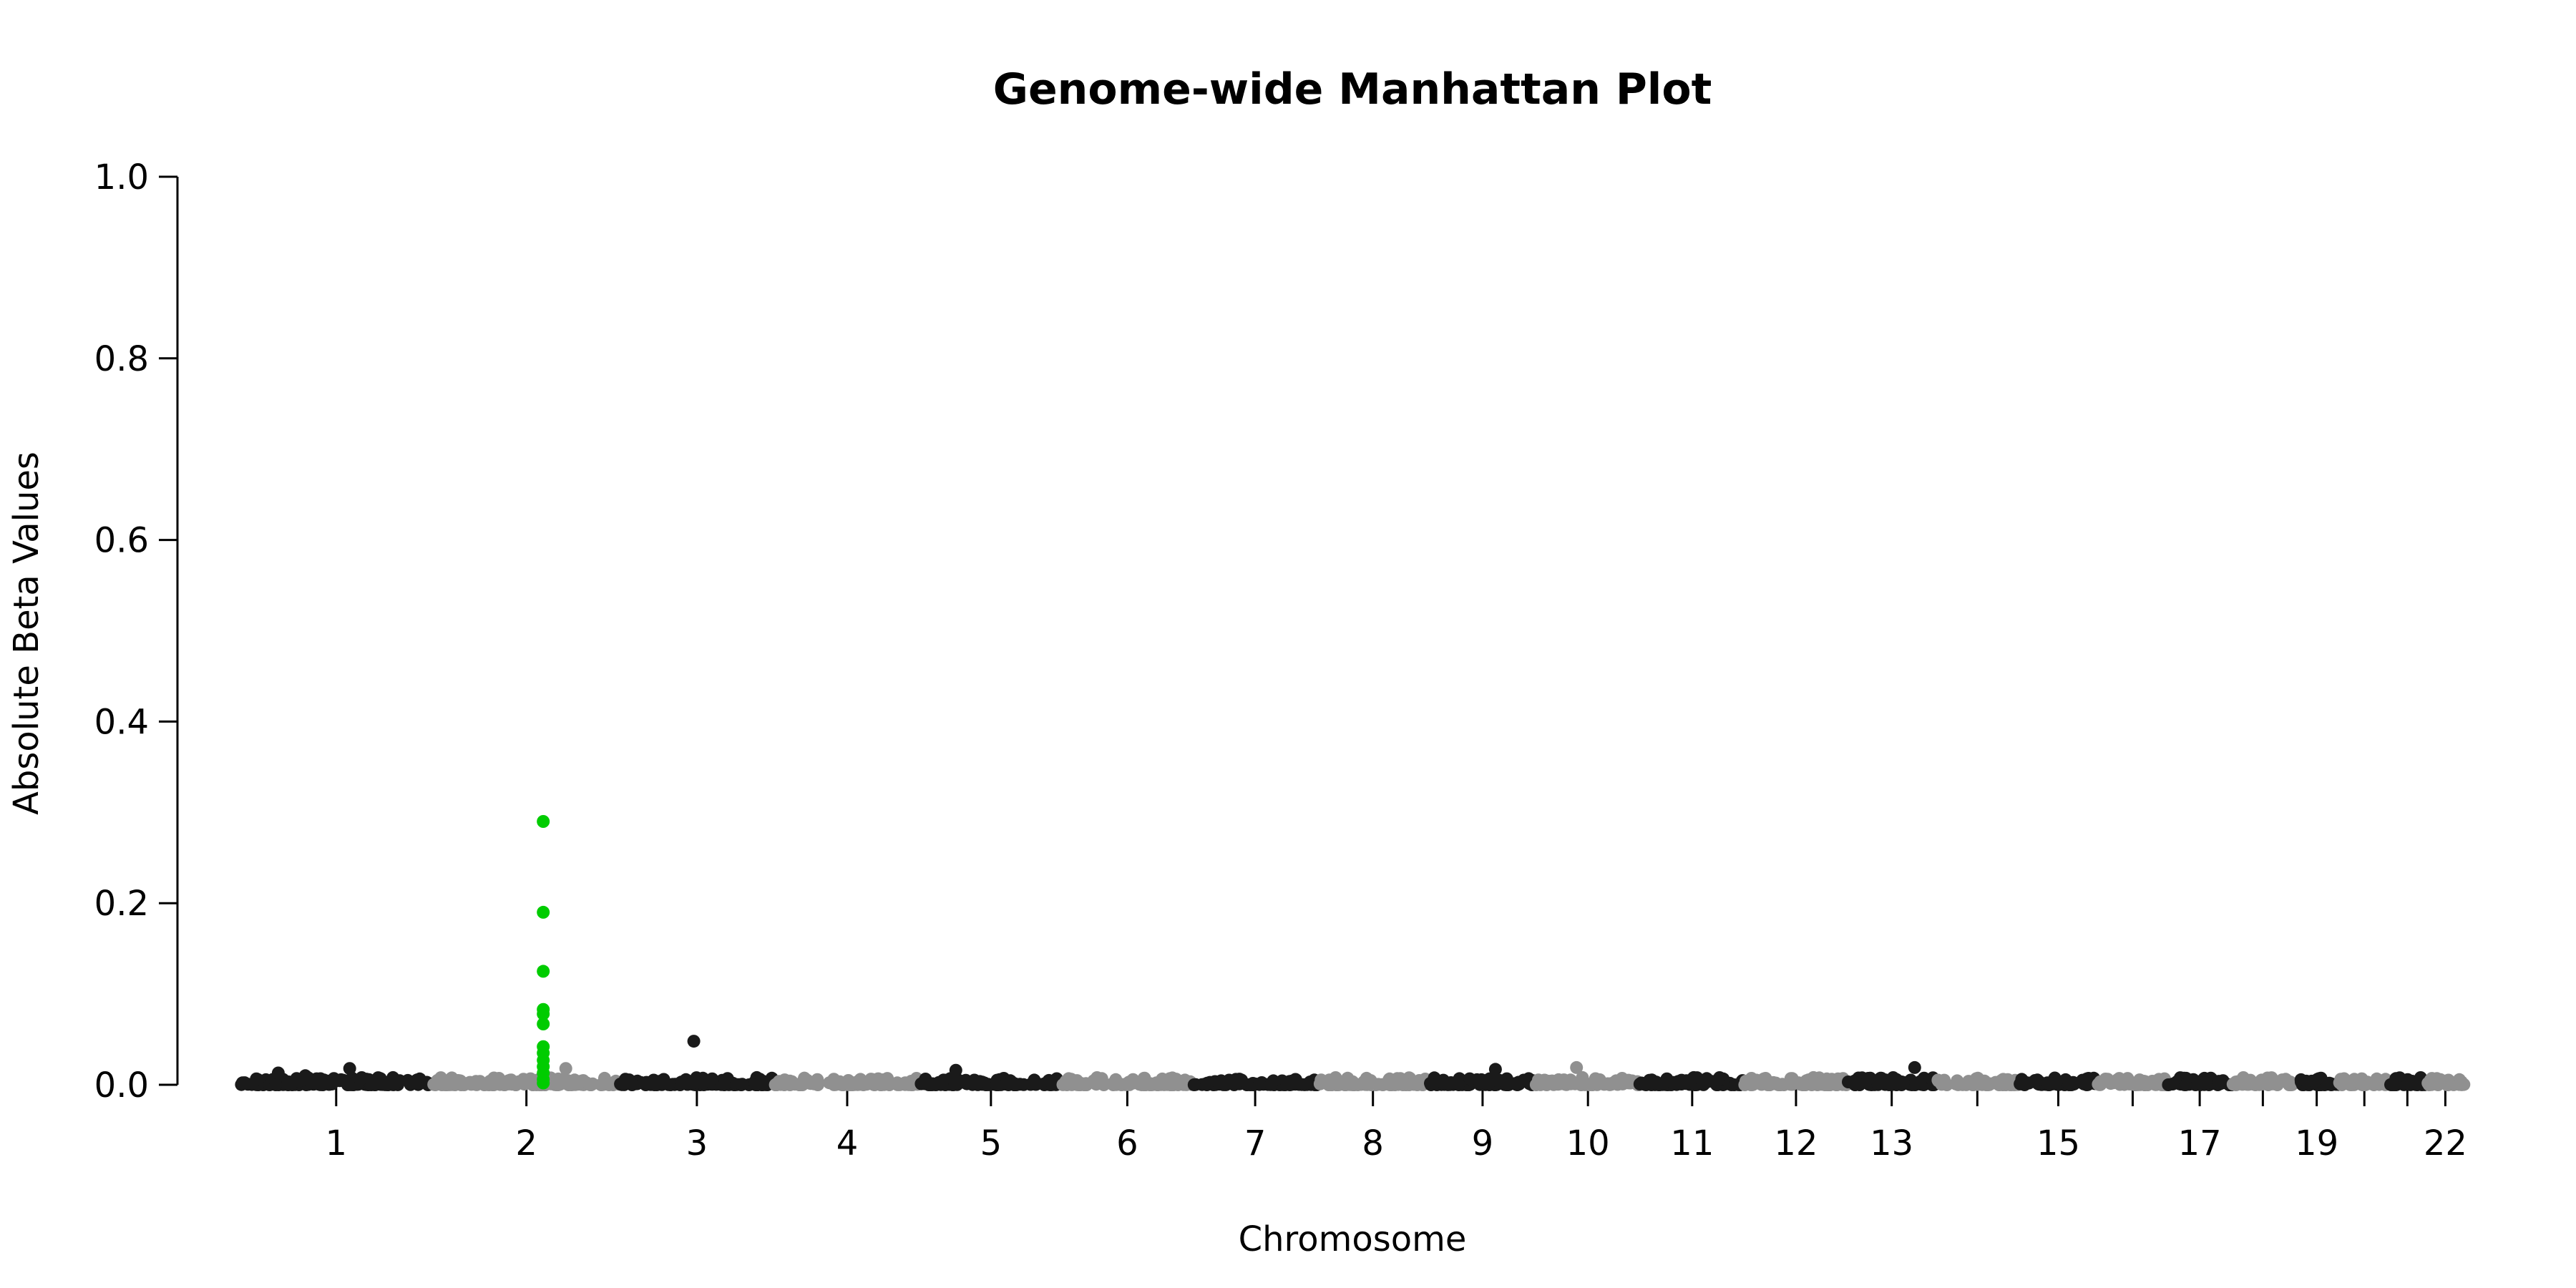 The width and height of the screenshot is (2576, 1288). Describe the element at coordinates (1796, 1143) in the screenshot. I see `x-tick-label: 12` at that location.